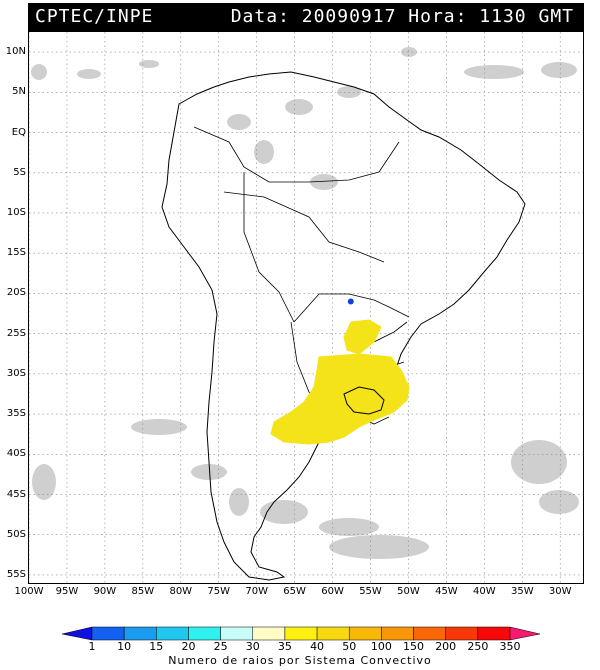 This screenshot has height=670, width=600. I want to click on legend-label: 350, so click(510, 646).